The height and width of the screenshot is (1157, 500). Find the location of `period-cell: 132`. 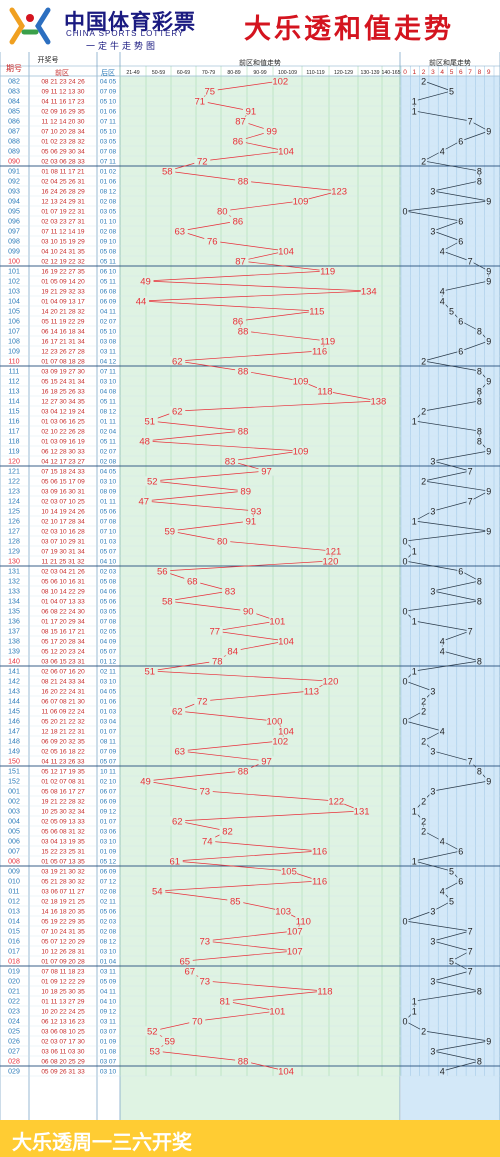

period-cell: 132 is located at coordinates (14, 582).